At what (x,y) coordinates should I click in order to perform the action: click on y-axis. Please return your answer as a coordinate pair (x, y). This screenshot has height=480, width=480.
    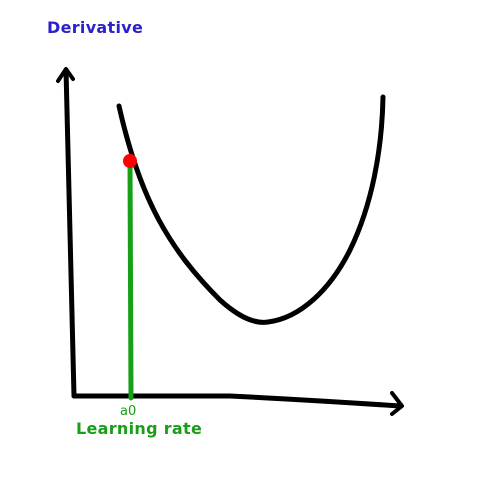
    Looking at the image, I should click on (70, 233).